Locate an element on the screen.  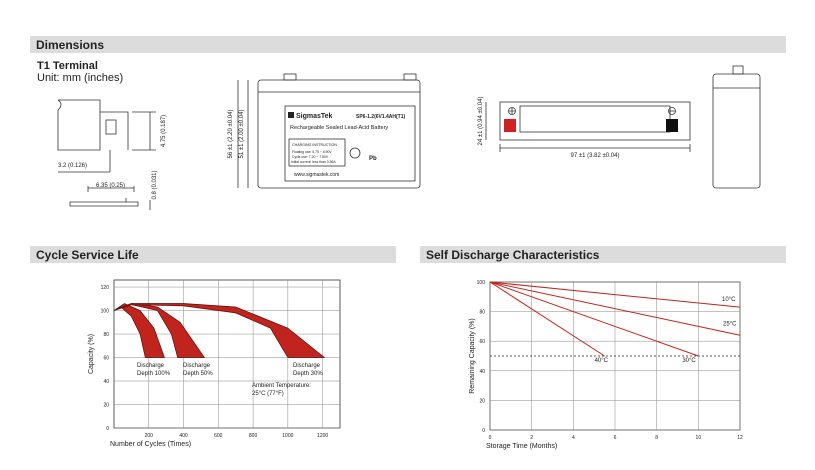
section-title: Cycle Service Life is located at coordinates (87, 255).